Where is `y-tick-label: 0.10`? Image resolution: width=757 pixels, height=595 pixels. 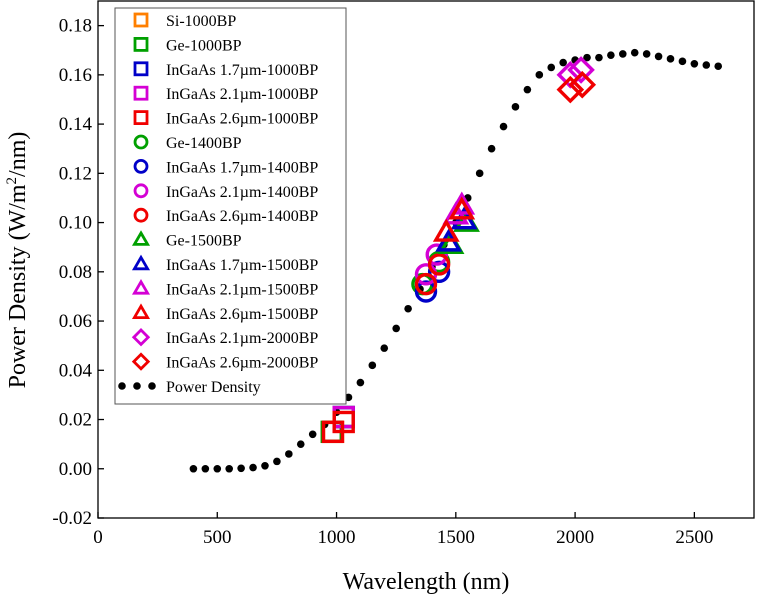 y-tick-label: 0.10 is located at coordinates (75, 223).